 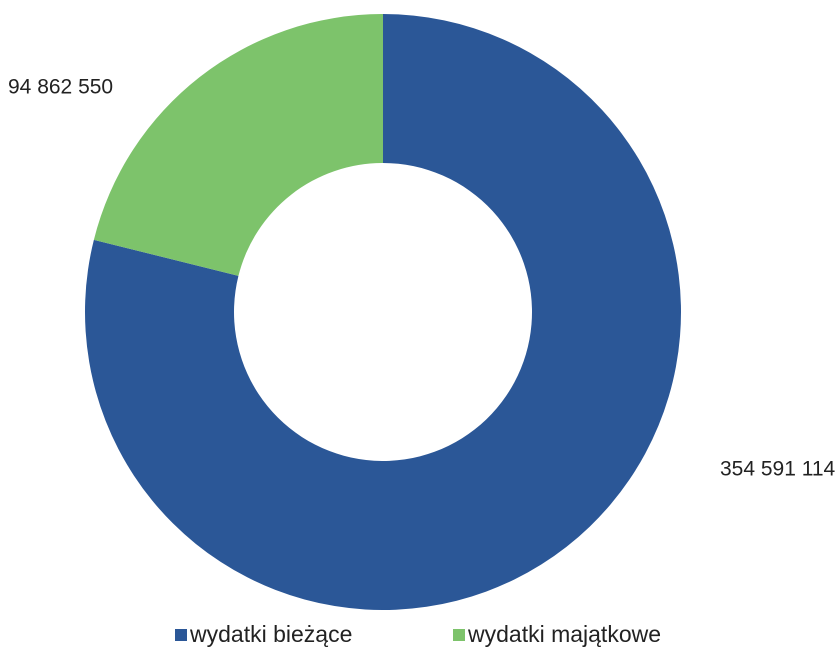 What do you see at coordinates (564, 634) in the screenshot?
I see `legend-label: wydatki majątkowe` at bounding box center [564, 634].